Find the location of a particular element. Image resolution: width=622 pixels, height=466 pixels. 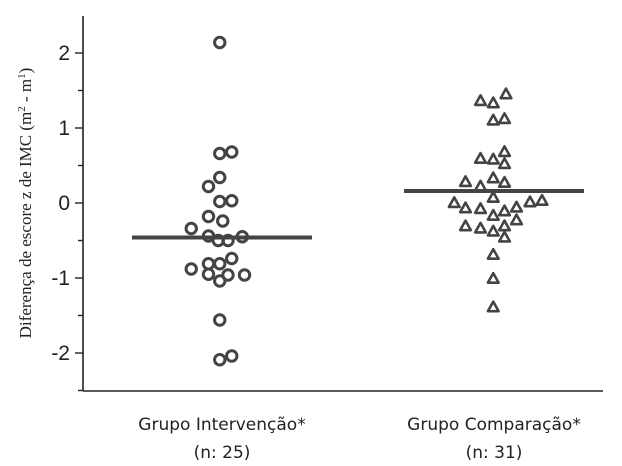

y-title-mid: - m is located at coordinates (25, 92).